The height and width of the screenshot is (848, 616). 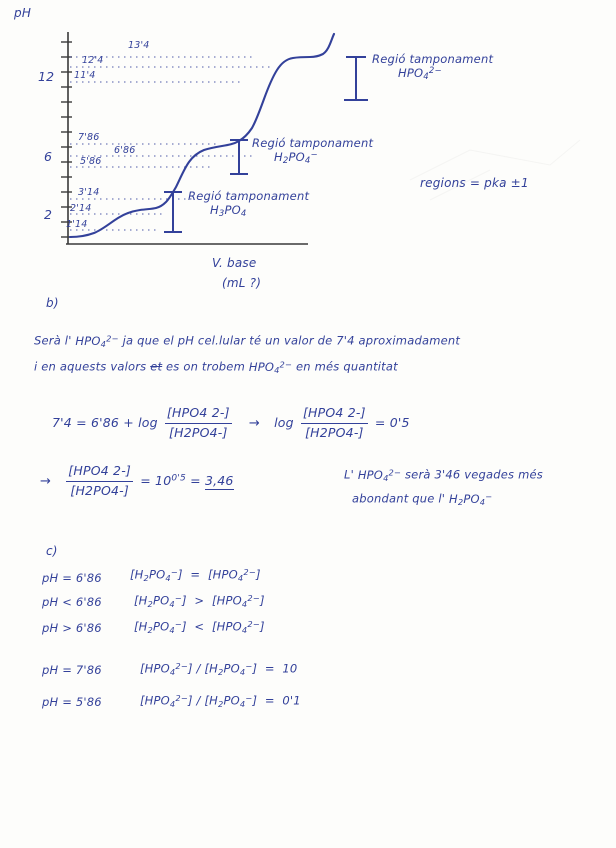 I want to click on section-c-row-2-condition: pH < 6'86, so click(x=72, y=602).